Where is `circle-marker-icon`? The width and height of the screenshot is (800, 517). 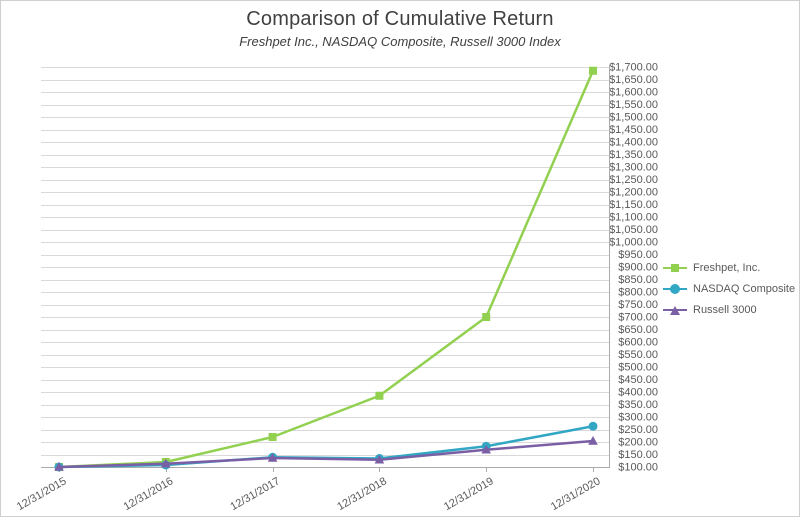
circle-marker-icon is located at coordinates (675, 289).